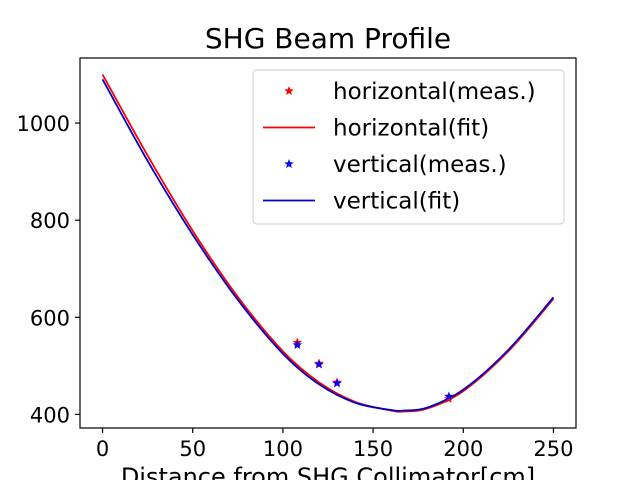  I want to click on y-tick-label: 800, so click(50, 221).